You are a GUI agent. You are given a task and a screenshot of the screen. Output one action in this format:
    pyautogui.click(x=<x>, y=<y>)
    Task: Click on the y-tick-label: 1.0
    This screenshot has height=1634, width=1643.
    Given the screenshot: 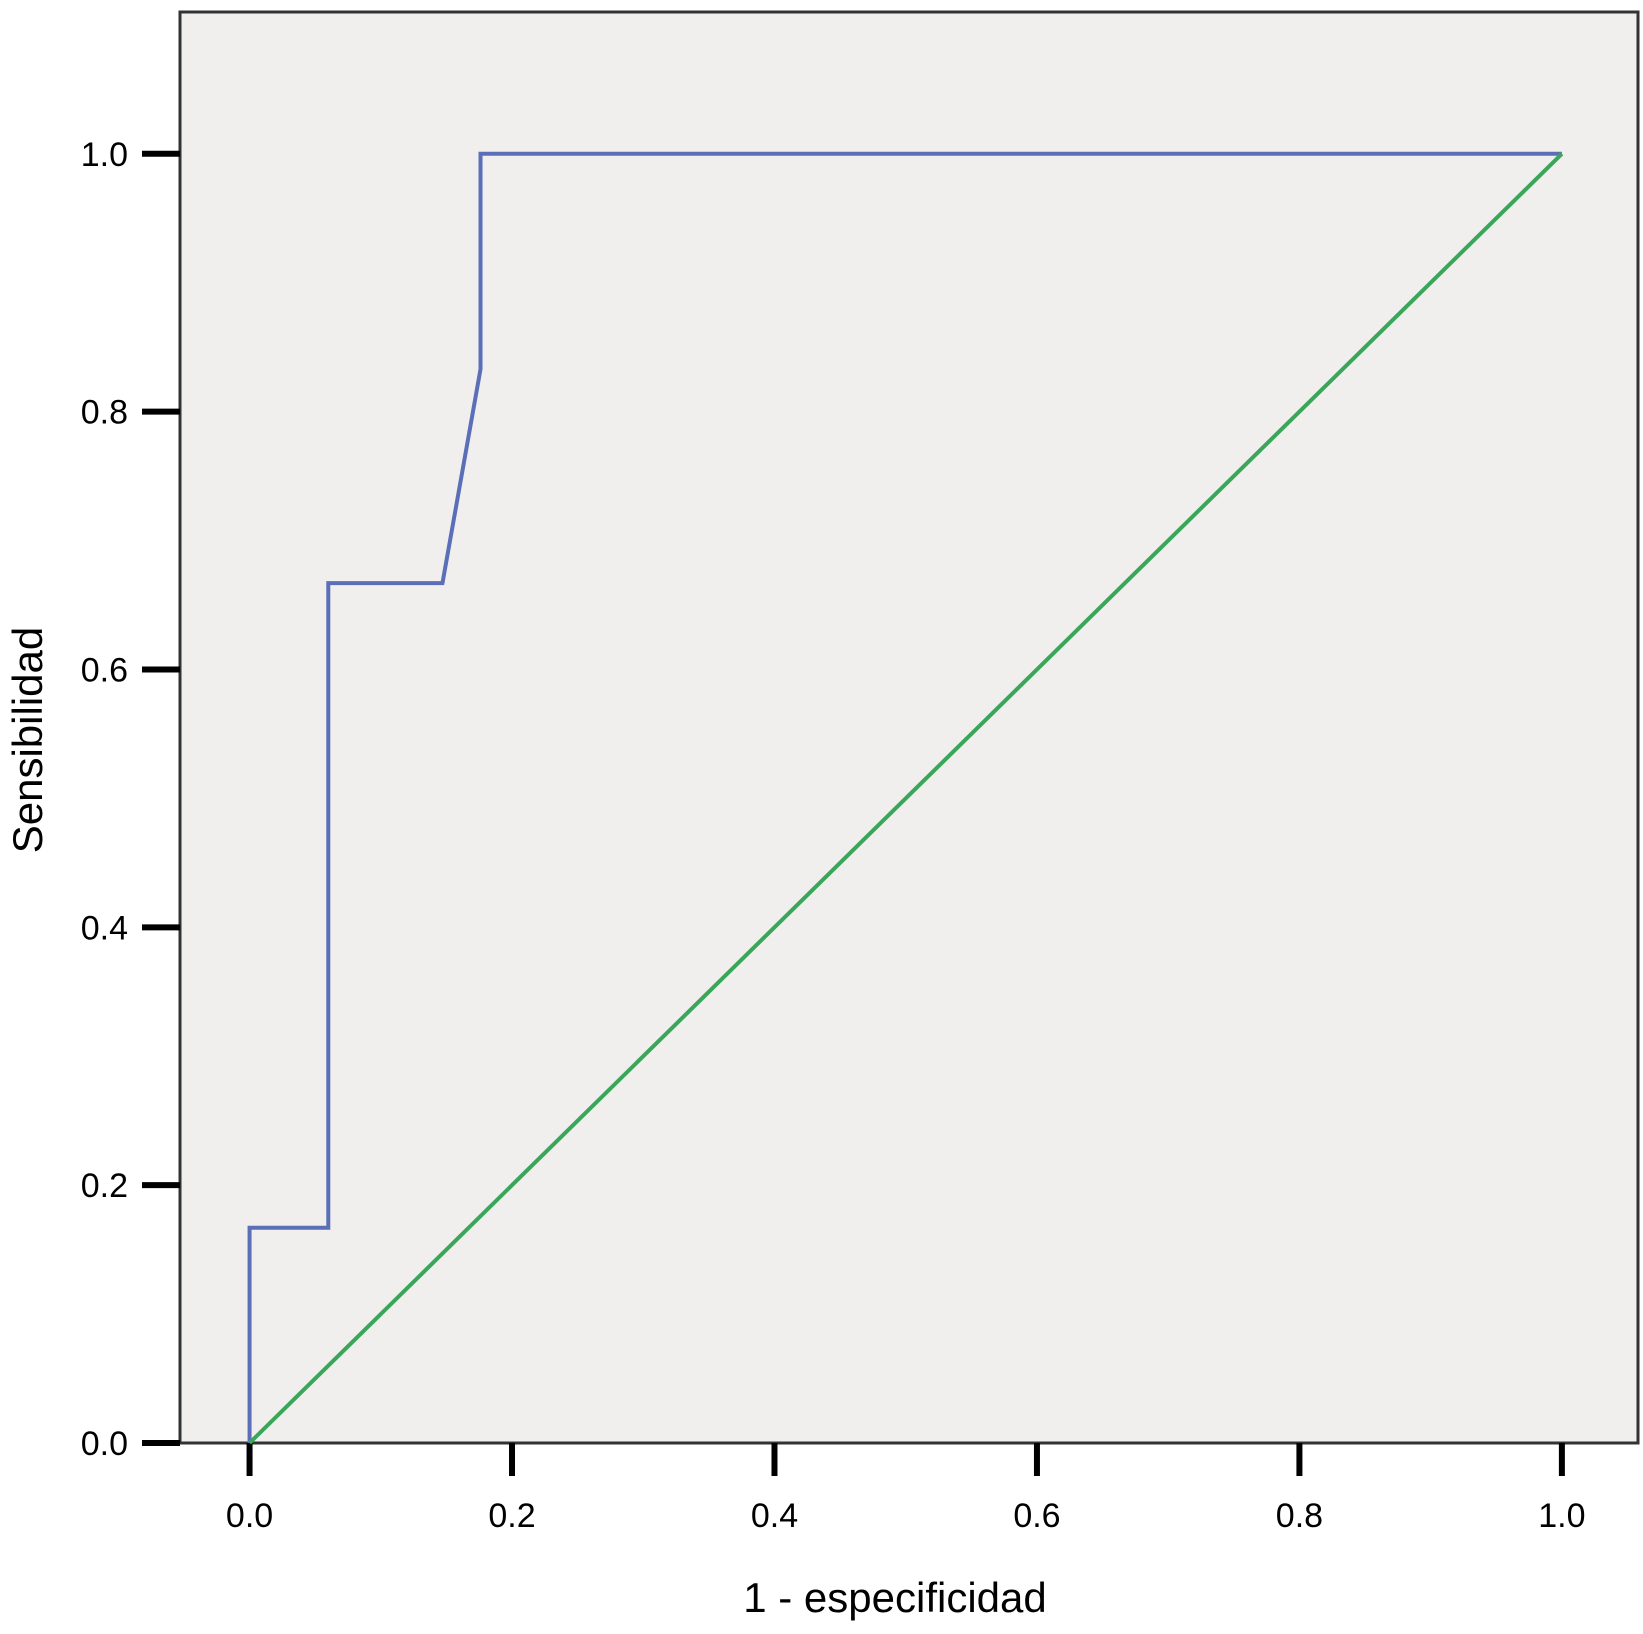 What is the action you would take?
    pyautogui.click(x=104, y=155)
    